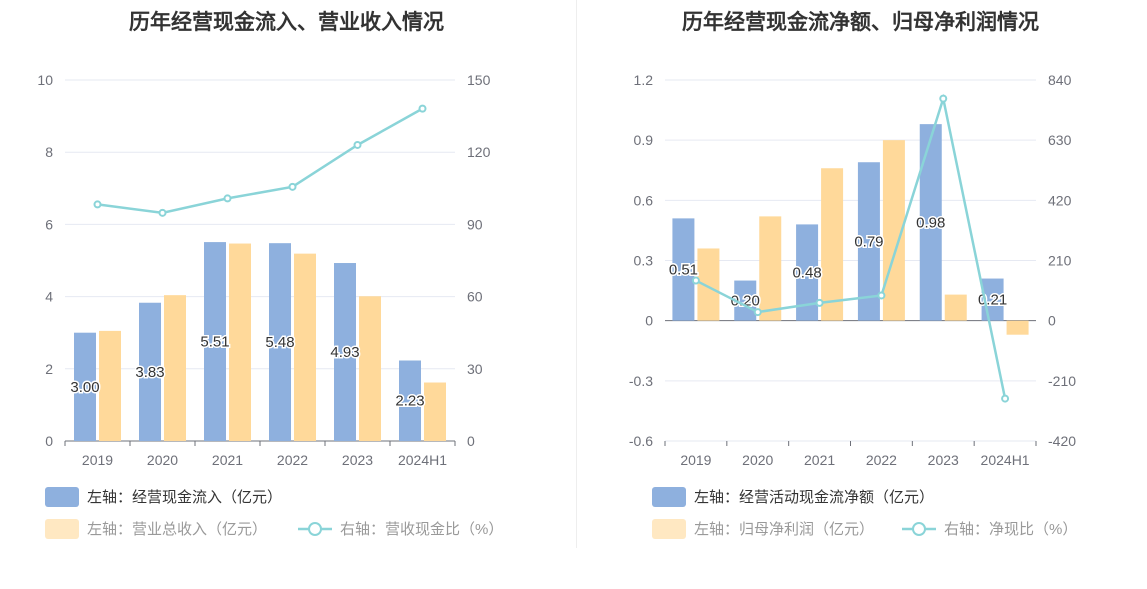 Image resolution: width=1147 pixels, height=589 pixels. Describe the element at coordinates (49, 224) in the screenshot. I see `y-left-tick-label: 6` at that location.